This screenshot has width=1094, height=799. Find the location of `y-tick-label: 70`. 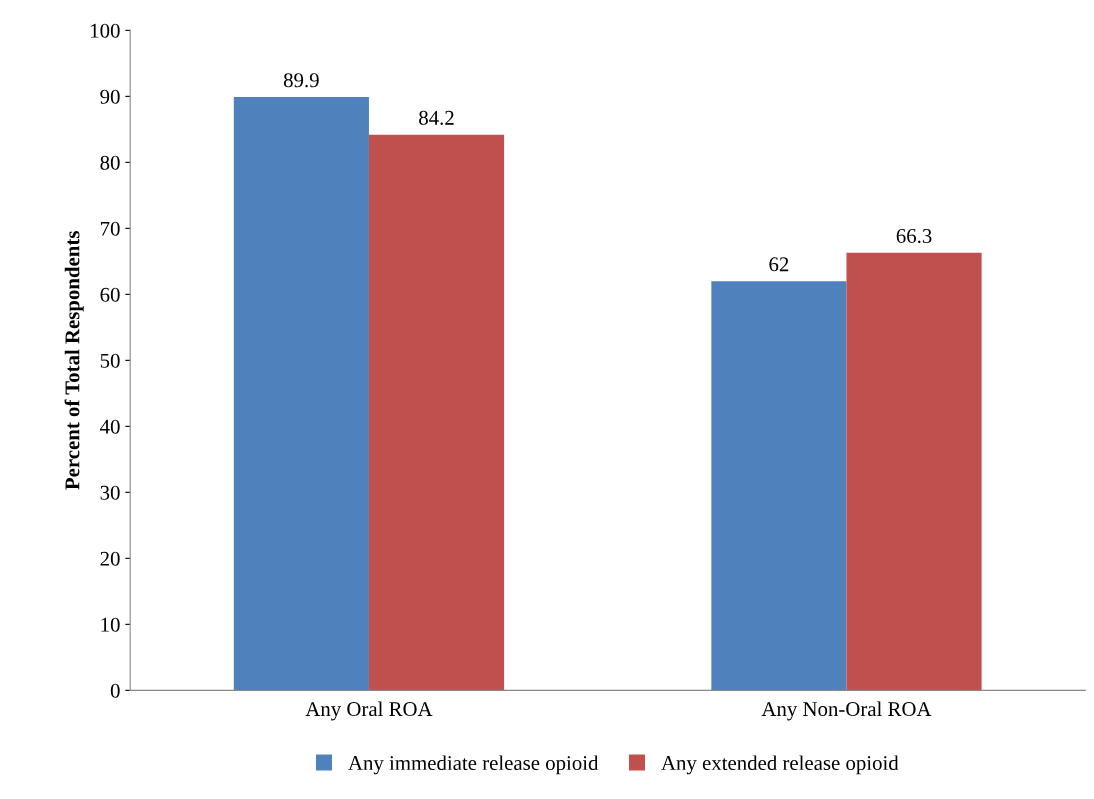

y-tick-label: 70 is located at coordinates (110, 228).